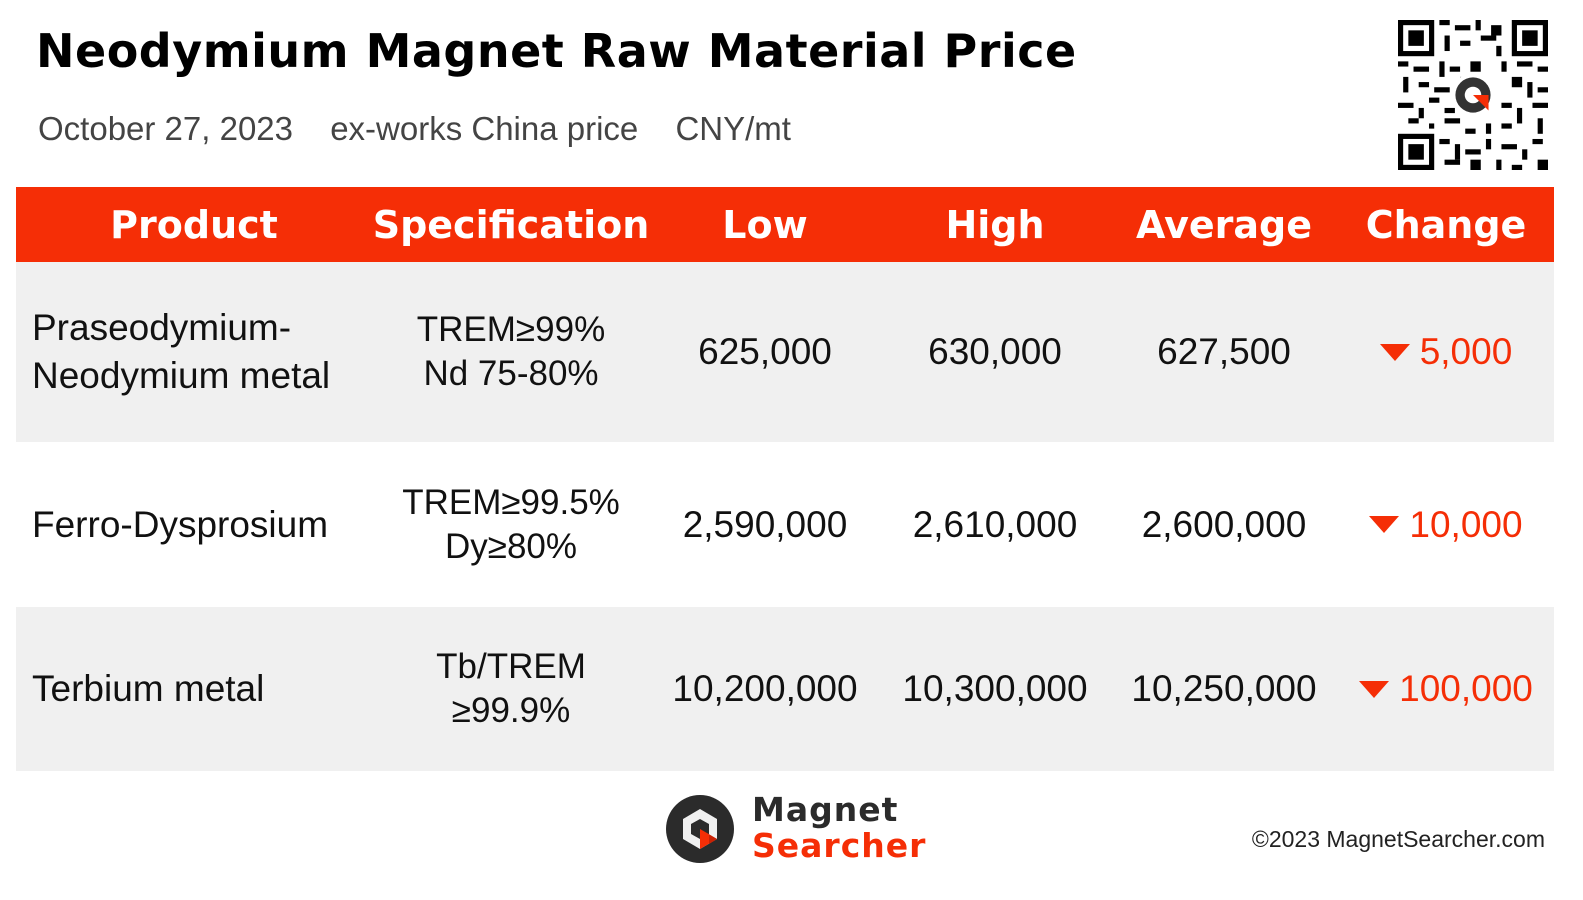 The width and height of the screenshot is (1583, 900). Describe the element at coordinates (511, 352) in the screenshot. I see `specification: TREM≥99% Nd 75-80%` at that location.